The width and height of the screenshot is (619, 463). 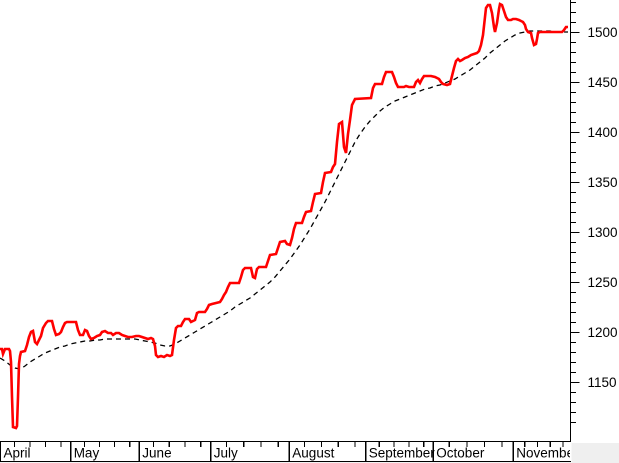 What do you see at coordinates (226, 453) in the screenshot?
I see `x-axis-month-label: July` at bounding box center [226, 453].